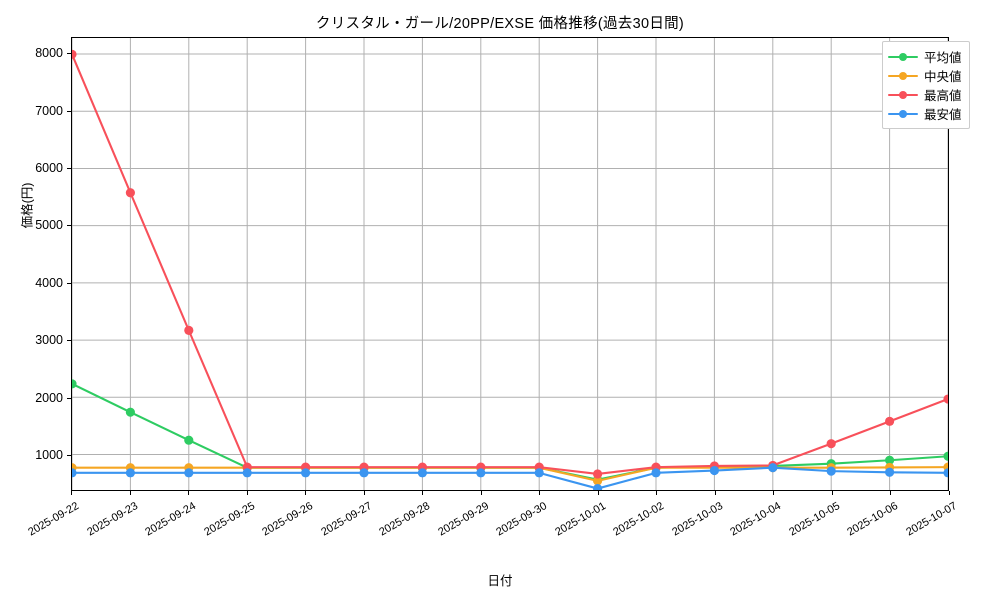 This screenshot has width=1000, height=600. I want to click on x-tick-label: 2025-09-23, so click(112, 519).